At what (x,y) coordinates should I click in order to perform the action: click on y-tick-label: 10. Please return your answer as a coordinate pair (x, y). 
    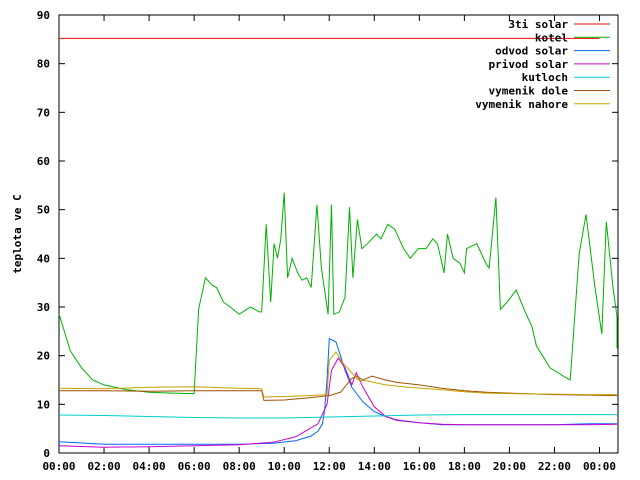
    Looking at the image, I should click on (43, 404).